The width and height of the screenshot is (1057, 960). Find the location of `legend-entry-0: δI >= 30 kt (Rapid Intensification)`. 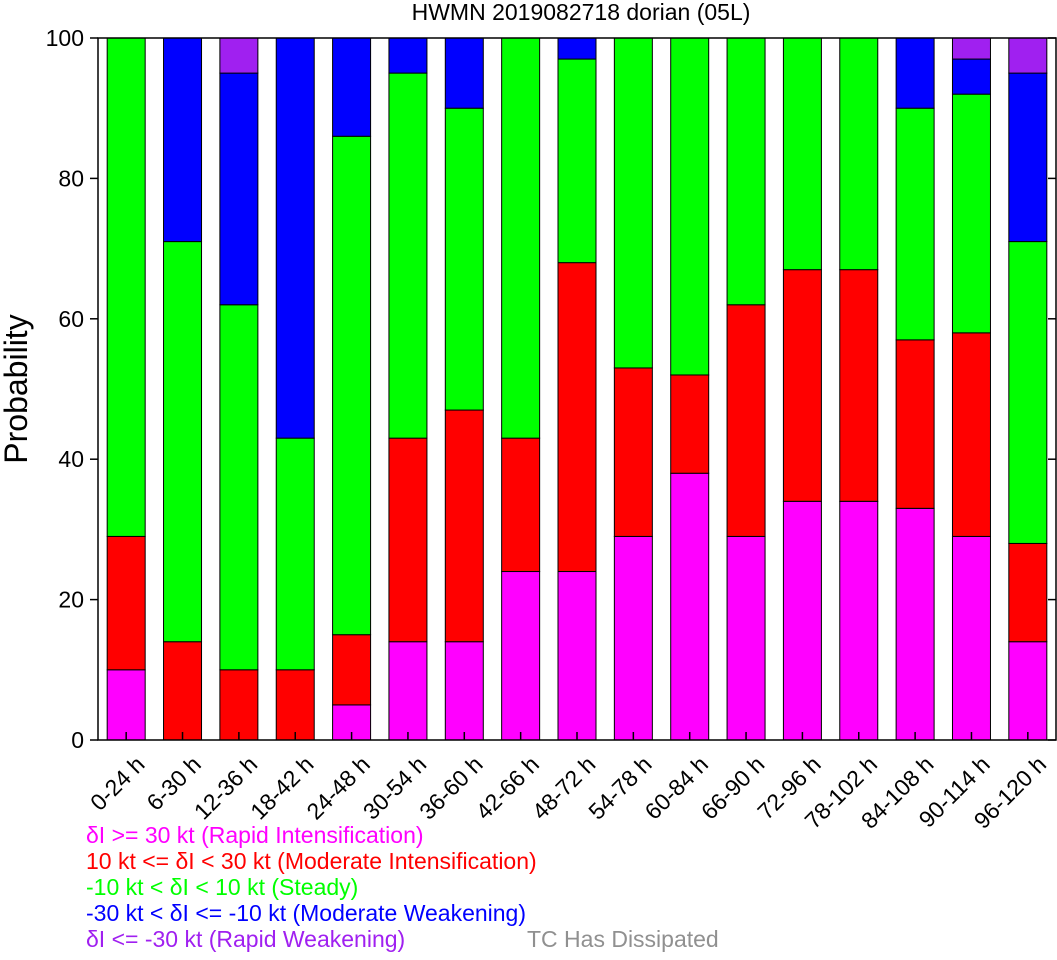

legend-entry-0: δI >= 30 kt (Rapid Intensification) is located at coordinates (255, 835).